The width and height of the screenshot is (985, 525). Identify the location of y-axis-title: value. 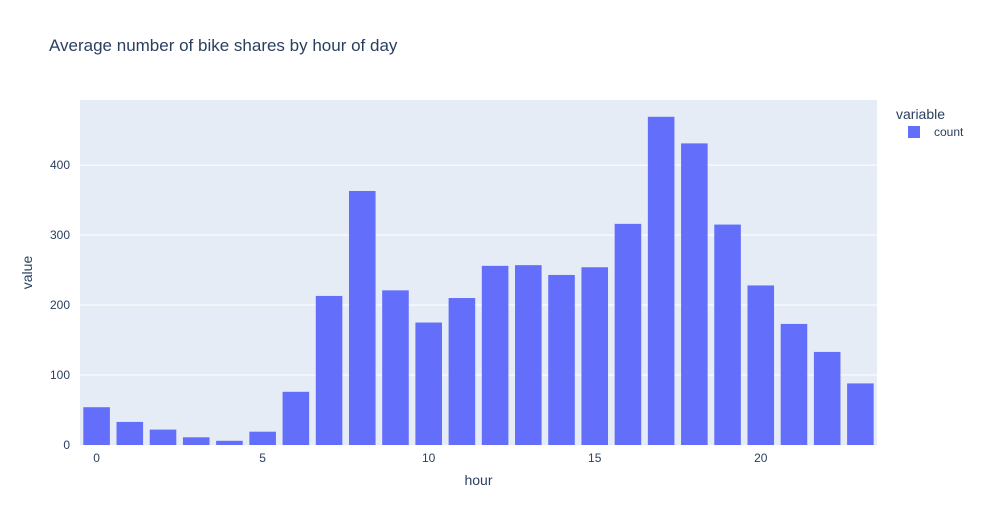
(27, 273).